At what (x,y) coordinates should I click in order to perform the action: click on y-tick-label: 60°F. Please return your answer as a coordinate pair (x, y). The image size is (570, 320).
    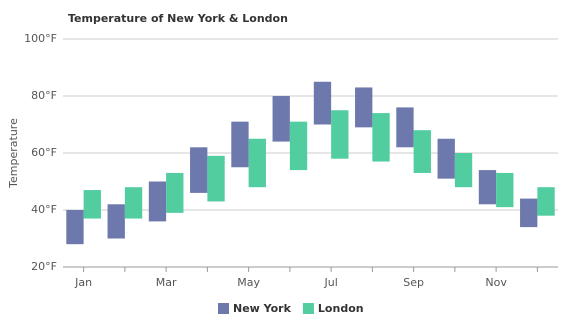
    Looking at the image, I should click on (44, 152).